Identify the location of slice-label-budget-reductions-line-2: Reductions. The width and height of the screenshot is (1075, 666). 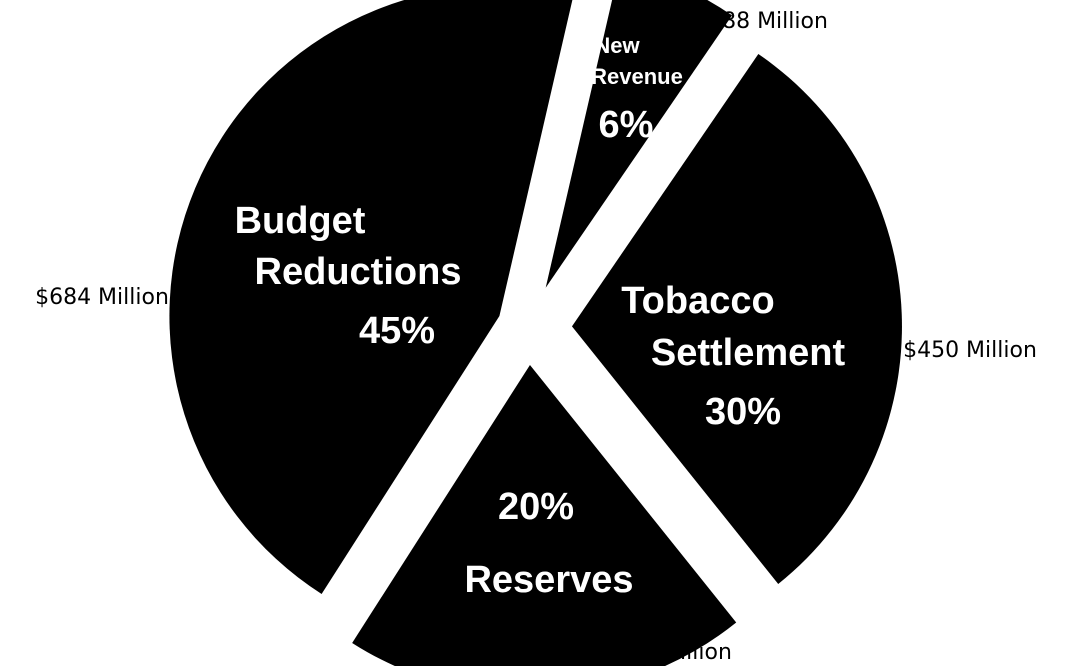
(358, 272).